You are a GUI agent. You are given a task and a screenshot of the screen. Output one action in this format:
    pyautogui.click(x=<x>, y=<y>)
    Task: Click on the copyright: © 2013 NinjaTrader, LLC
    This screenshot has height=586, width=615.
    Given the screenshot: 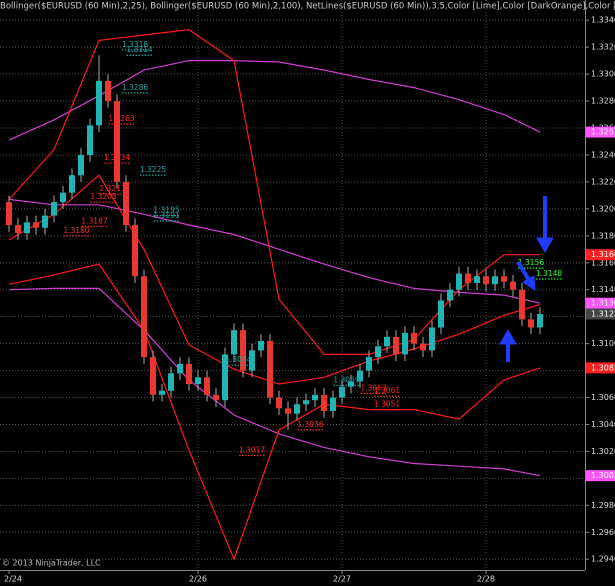 What is the action you would take?
    pyautogui.click(x=51, y=563)
    